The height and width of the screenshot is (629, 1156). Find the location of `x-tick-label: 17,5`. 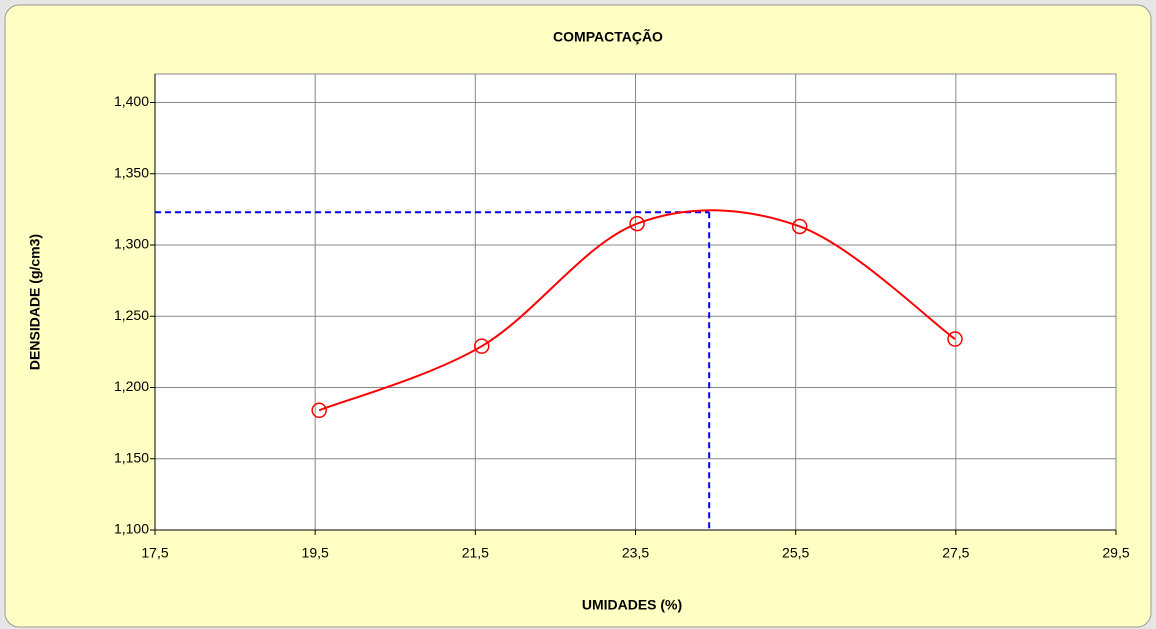

x-tick-label: 17,5 is located at coordinates (154, 553).